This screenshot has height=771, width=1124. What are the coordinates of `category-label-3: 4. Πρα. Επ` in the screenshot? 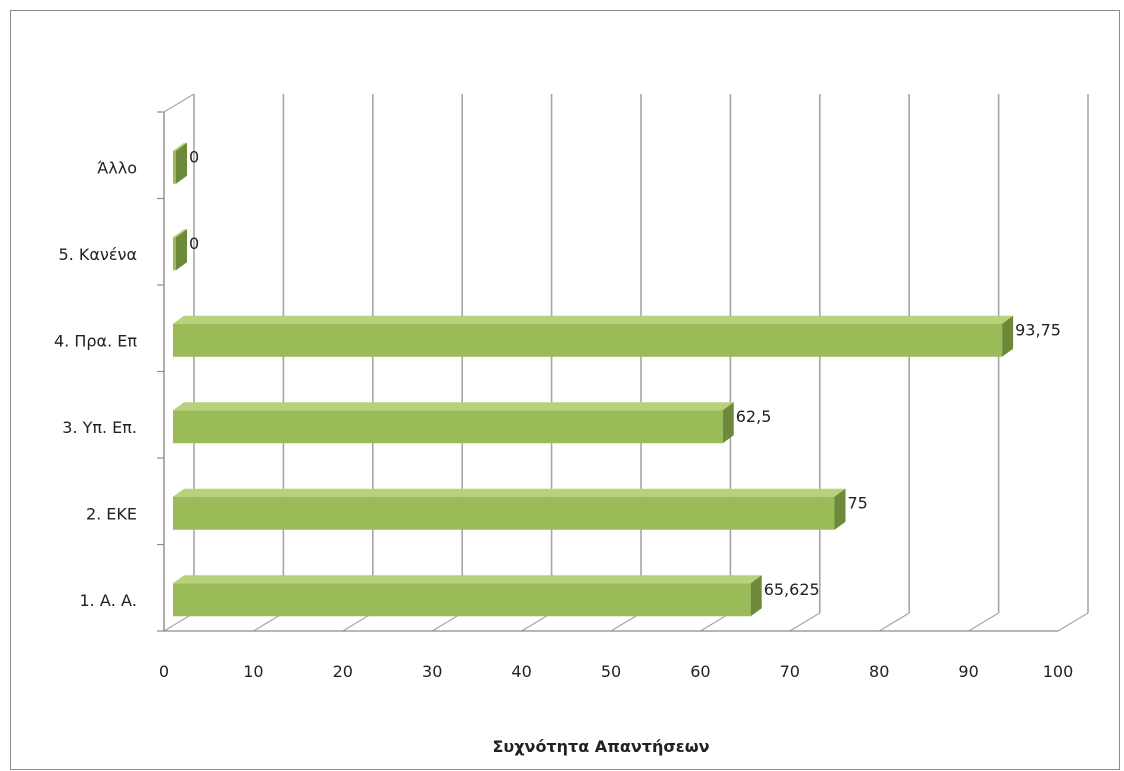 It's located at (95, 340).